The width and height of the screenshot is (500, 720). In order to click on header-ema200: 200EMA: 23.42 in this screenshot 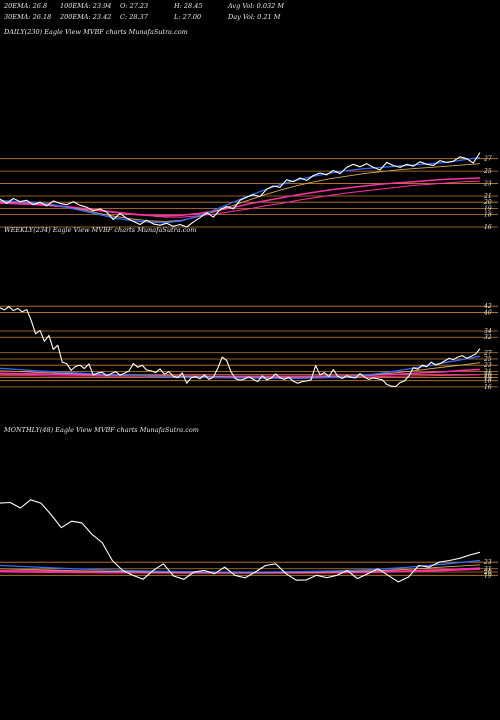, I will do `click(85, 17)`.